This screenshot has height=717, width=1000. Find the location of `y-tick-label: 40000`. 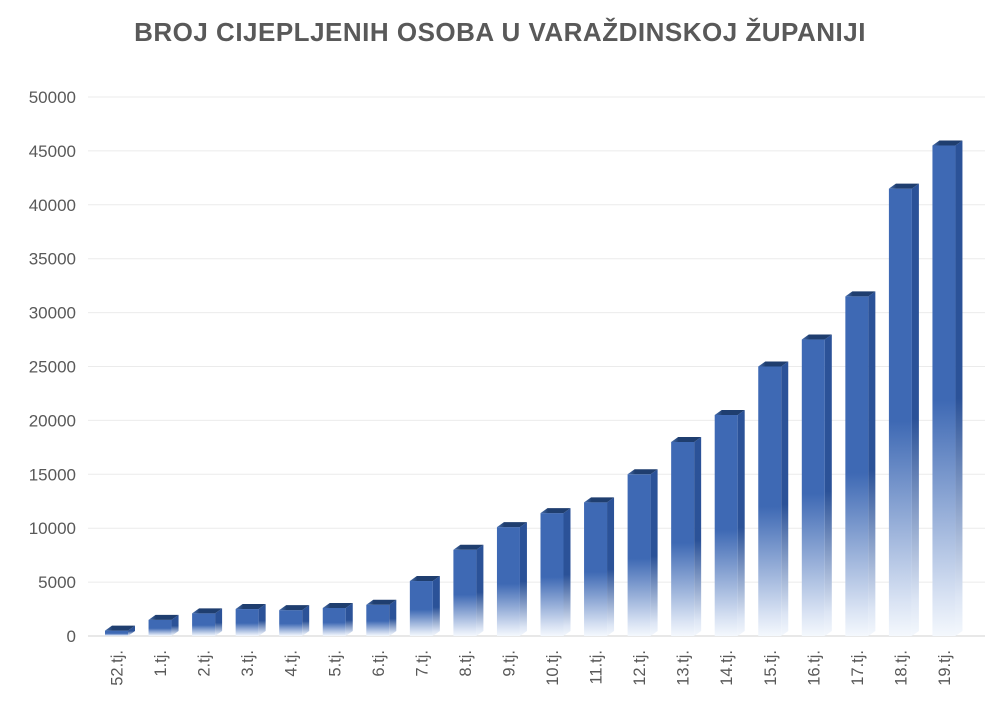

y-tick-label: 40000 is located at coordinates (52, 205).